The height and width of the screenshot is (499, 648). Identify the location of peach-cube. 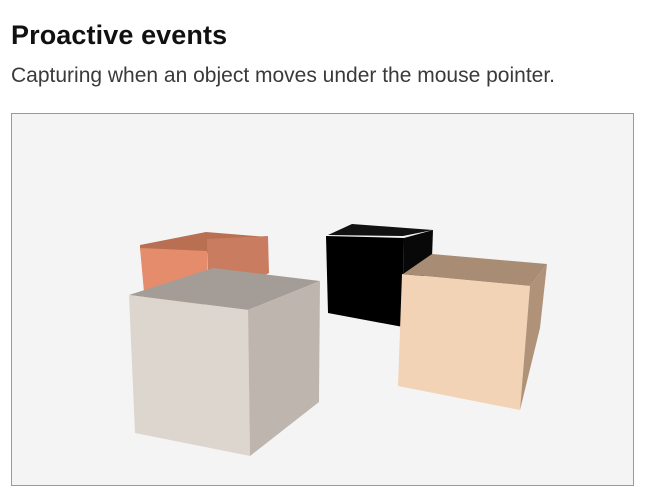
(472, 332).